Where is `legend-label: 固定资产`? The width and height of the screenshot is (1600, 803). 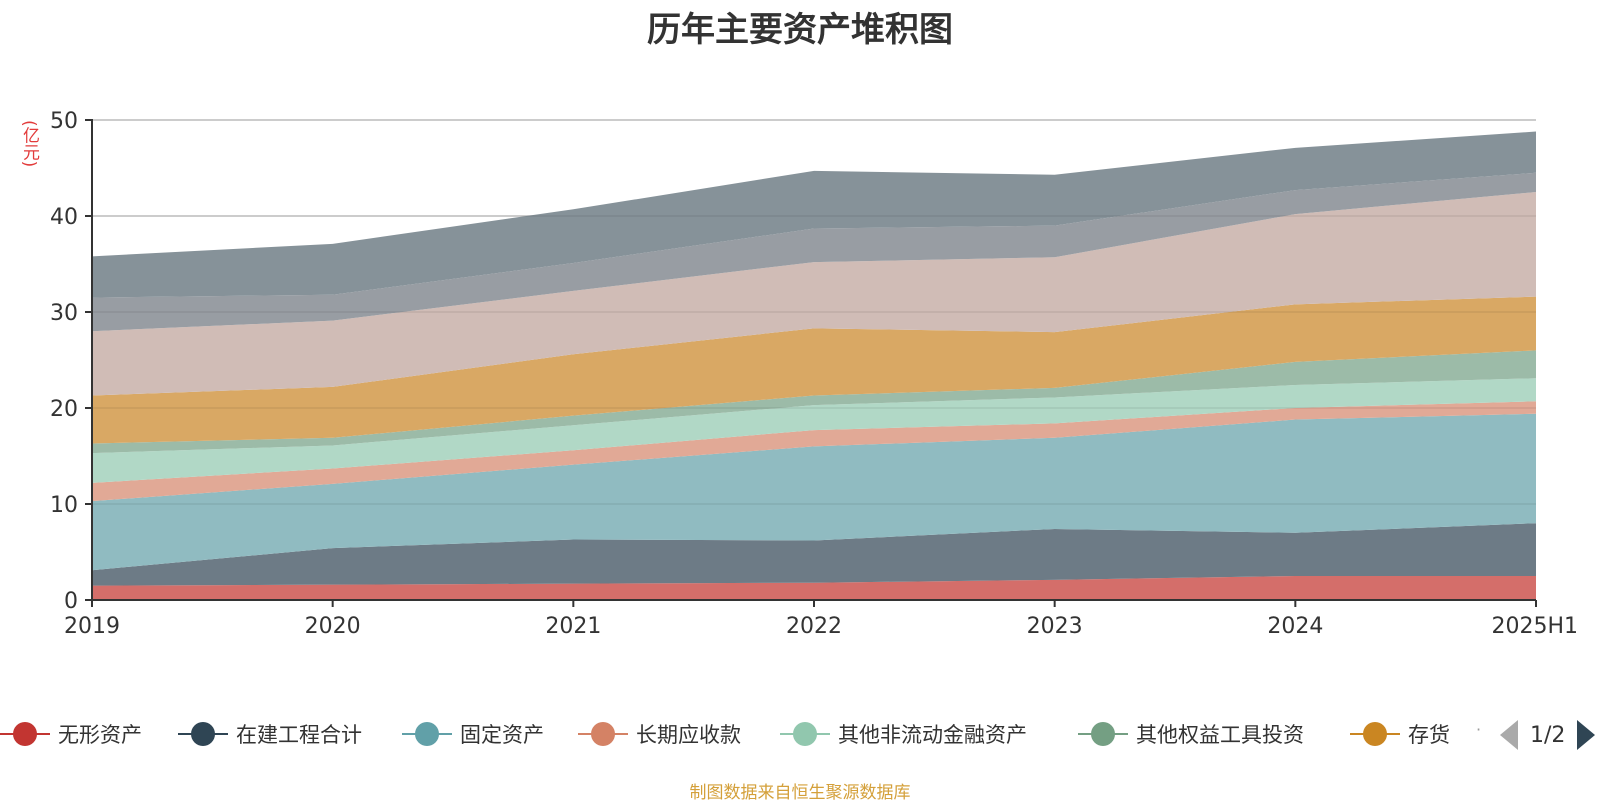 legend-label: 固定资产 is located at coordinates (502, 735).